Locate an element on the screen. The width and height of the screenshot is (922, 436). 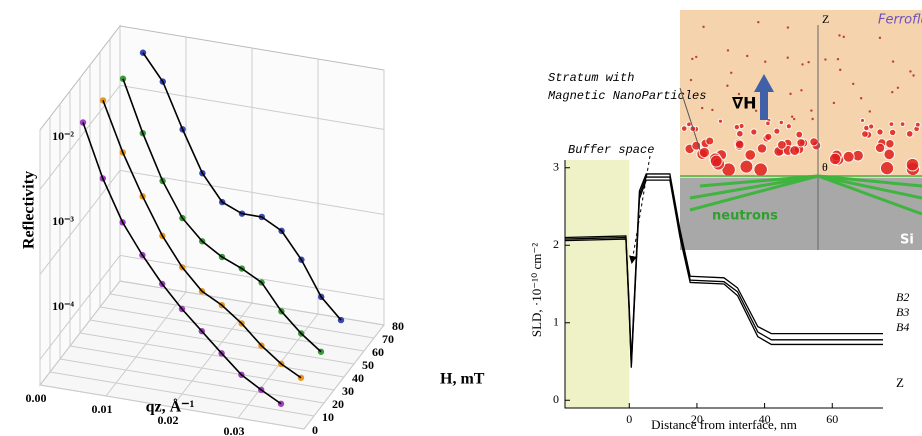
annotation: Buffer space is located at coordinates (611, 150).